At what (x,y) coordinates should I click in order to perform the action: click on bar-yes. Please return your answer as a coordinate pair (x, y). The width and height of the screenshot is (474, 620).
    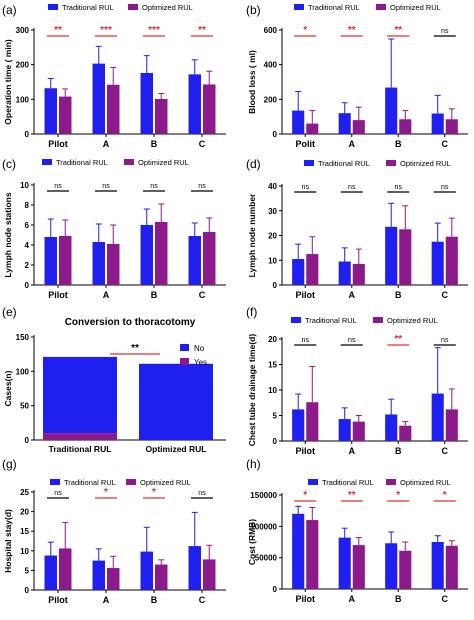
    Looking at the image, I should click on (80, 436).